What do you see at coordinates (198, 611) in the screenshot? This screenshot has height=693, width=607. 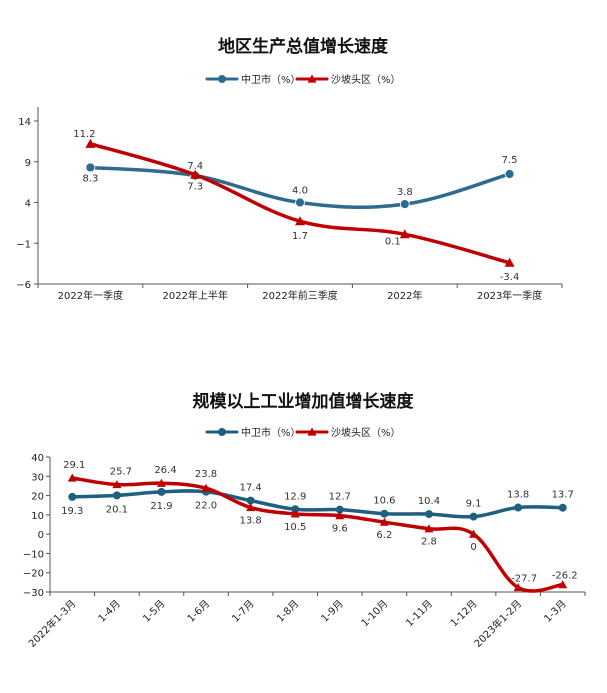 I see `x-tick-label: 1-6月` at bounding box center [198, 611].